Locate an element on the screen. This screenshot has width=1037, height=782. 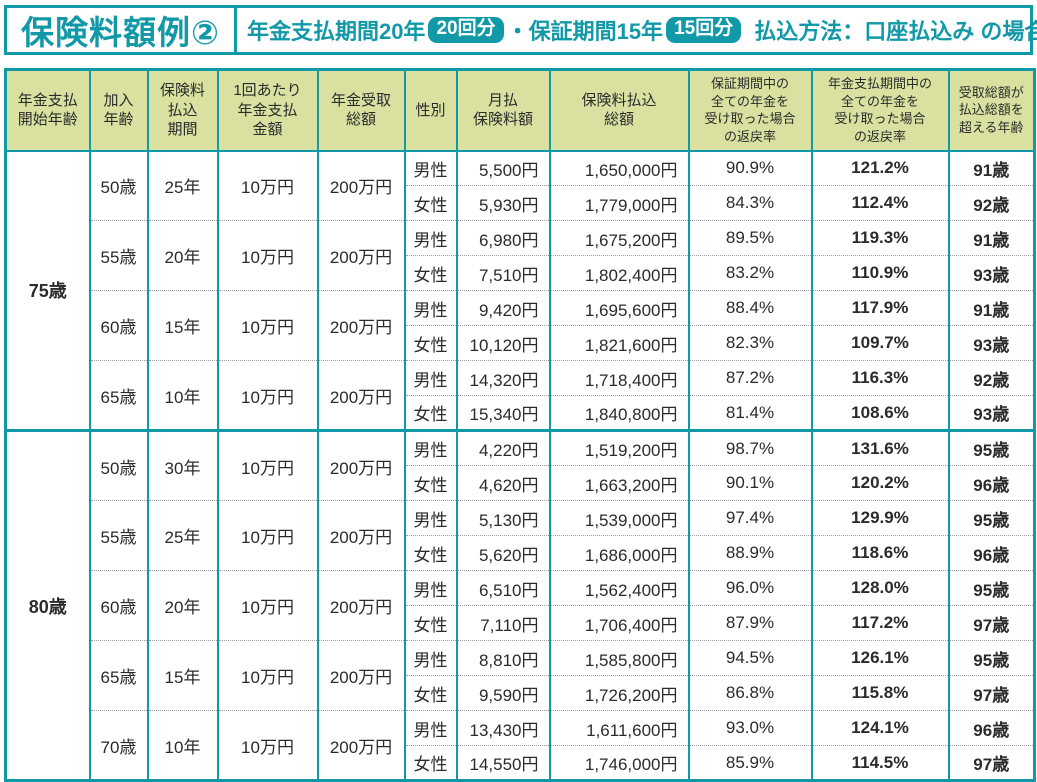
monthly-premium-cell: 4,620円 is located at coordinates (503, 483).